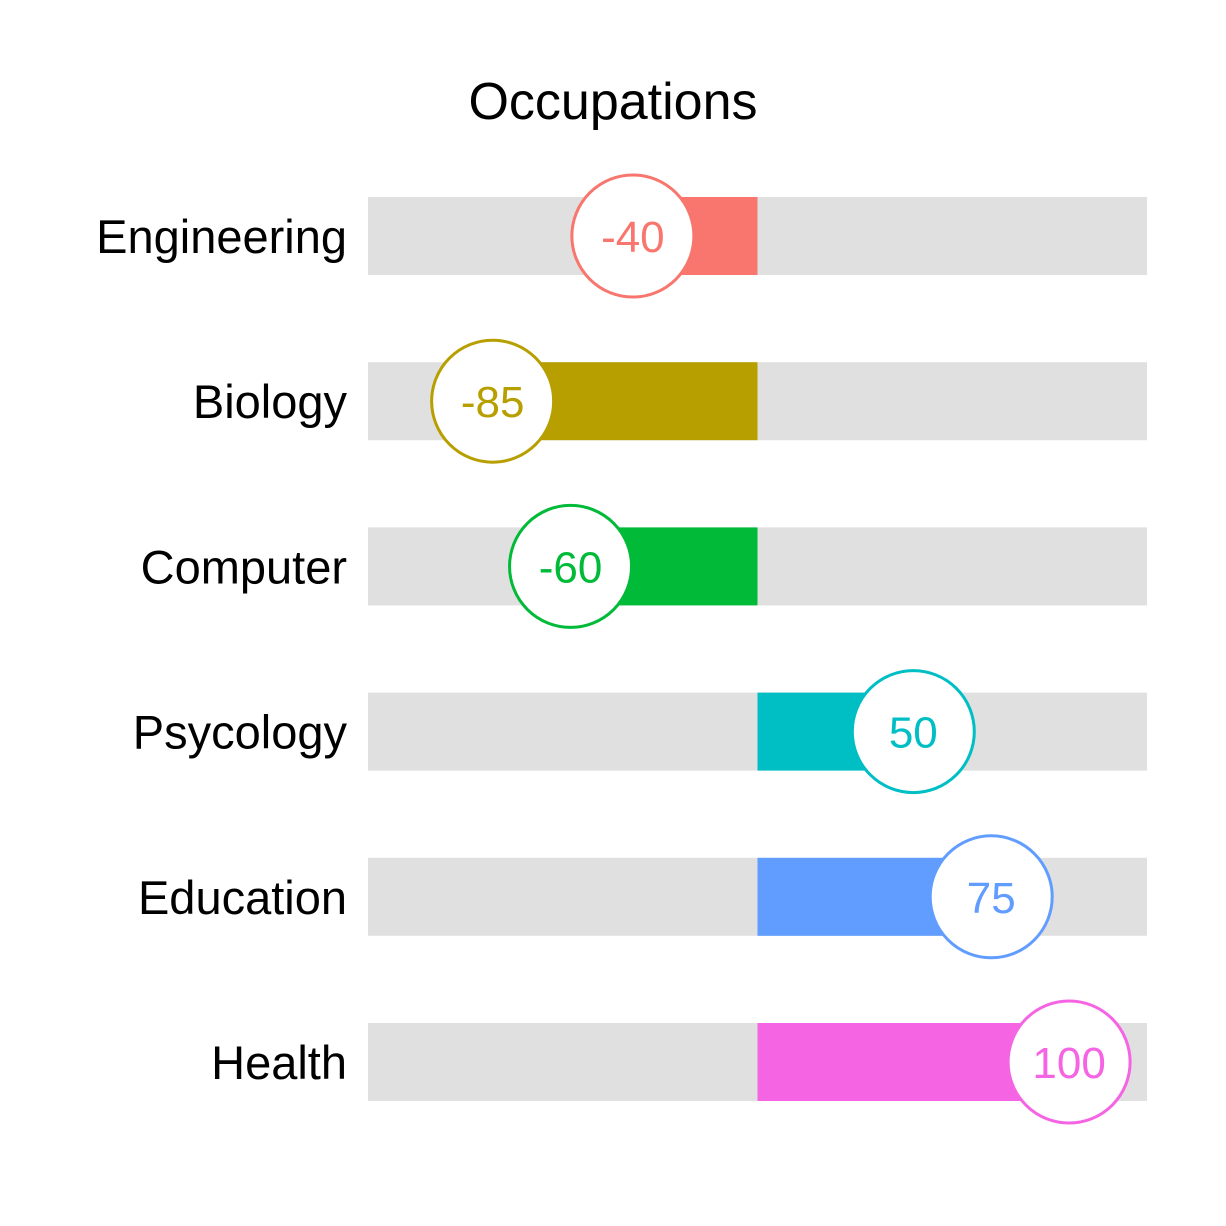 This screenshot has width=1226, height=1226. What do you see at coordinates (612, 102) in the screenshot?
I see `chart-title: Occupations` at bounding box center [612, 102].